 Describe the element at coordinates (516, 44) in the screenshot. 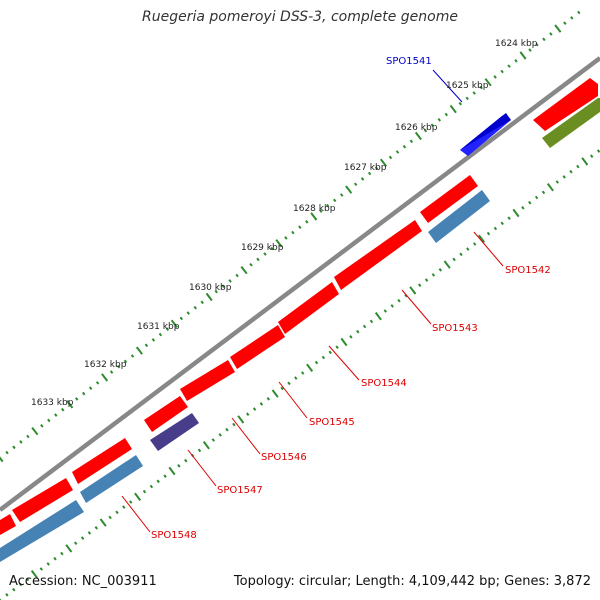

I see `scale-label: 1624 kbp` at that location.